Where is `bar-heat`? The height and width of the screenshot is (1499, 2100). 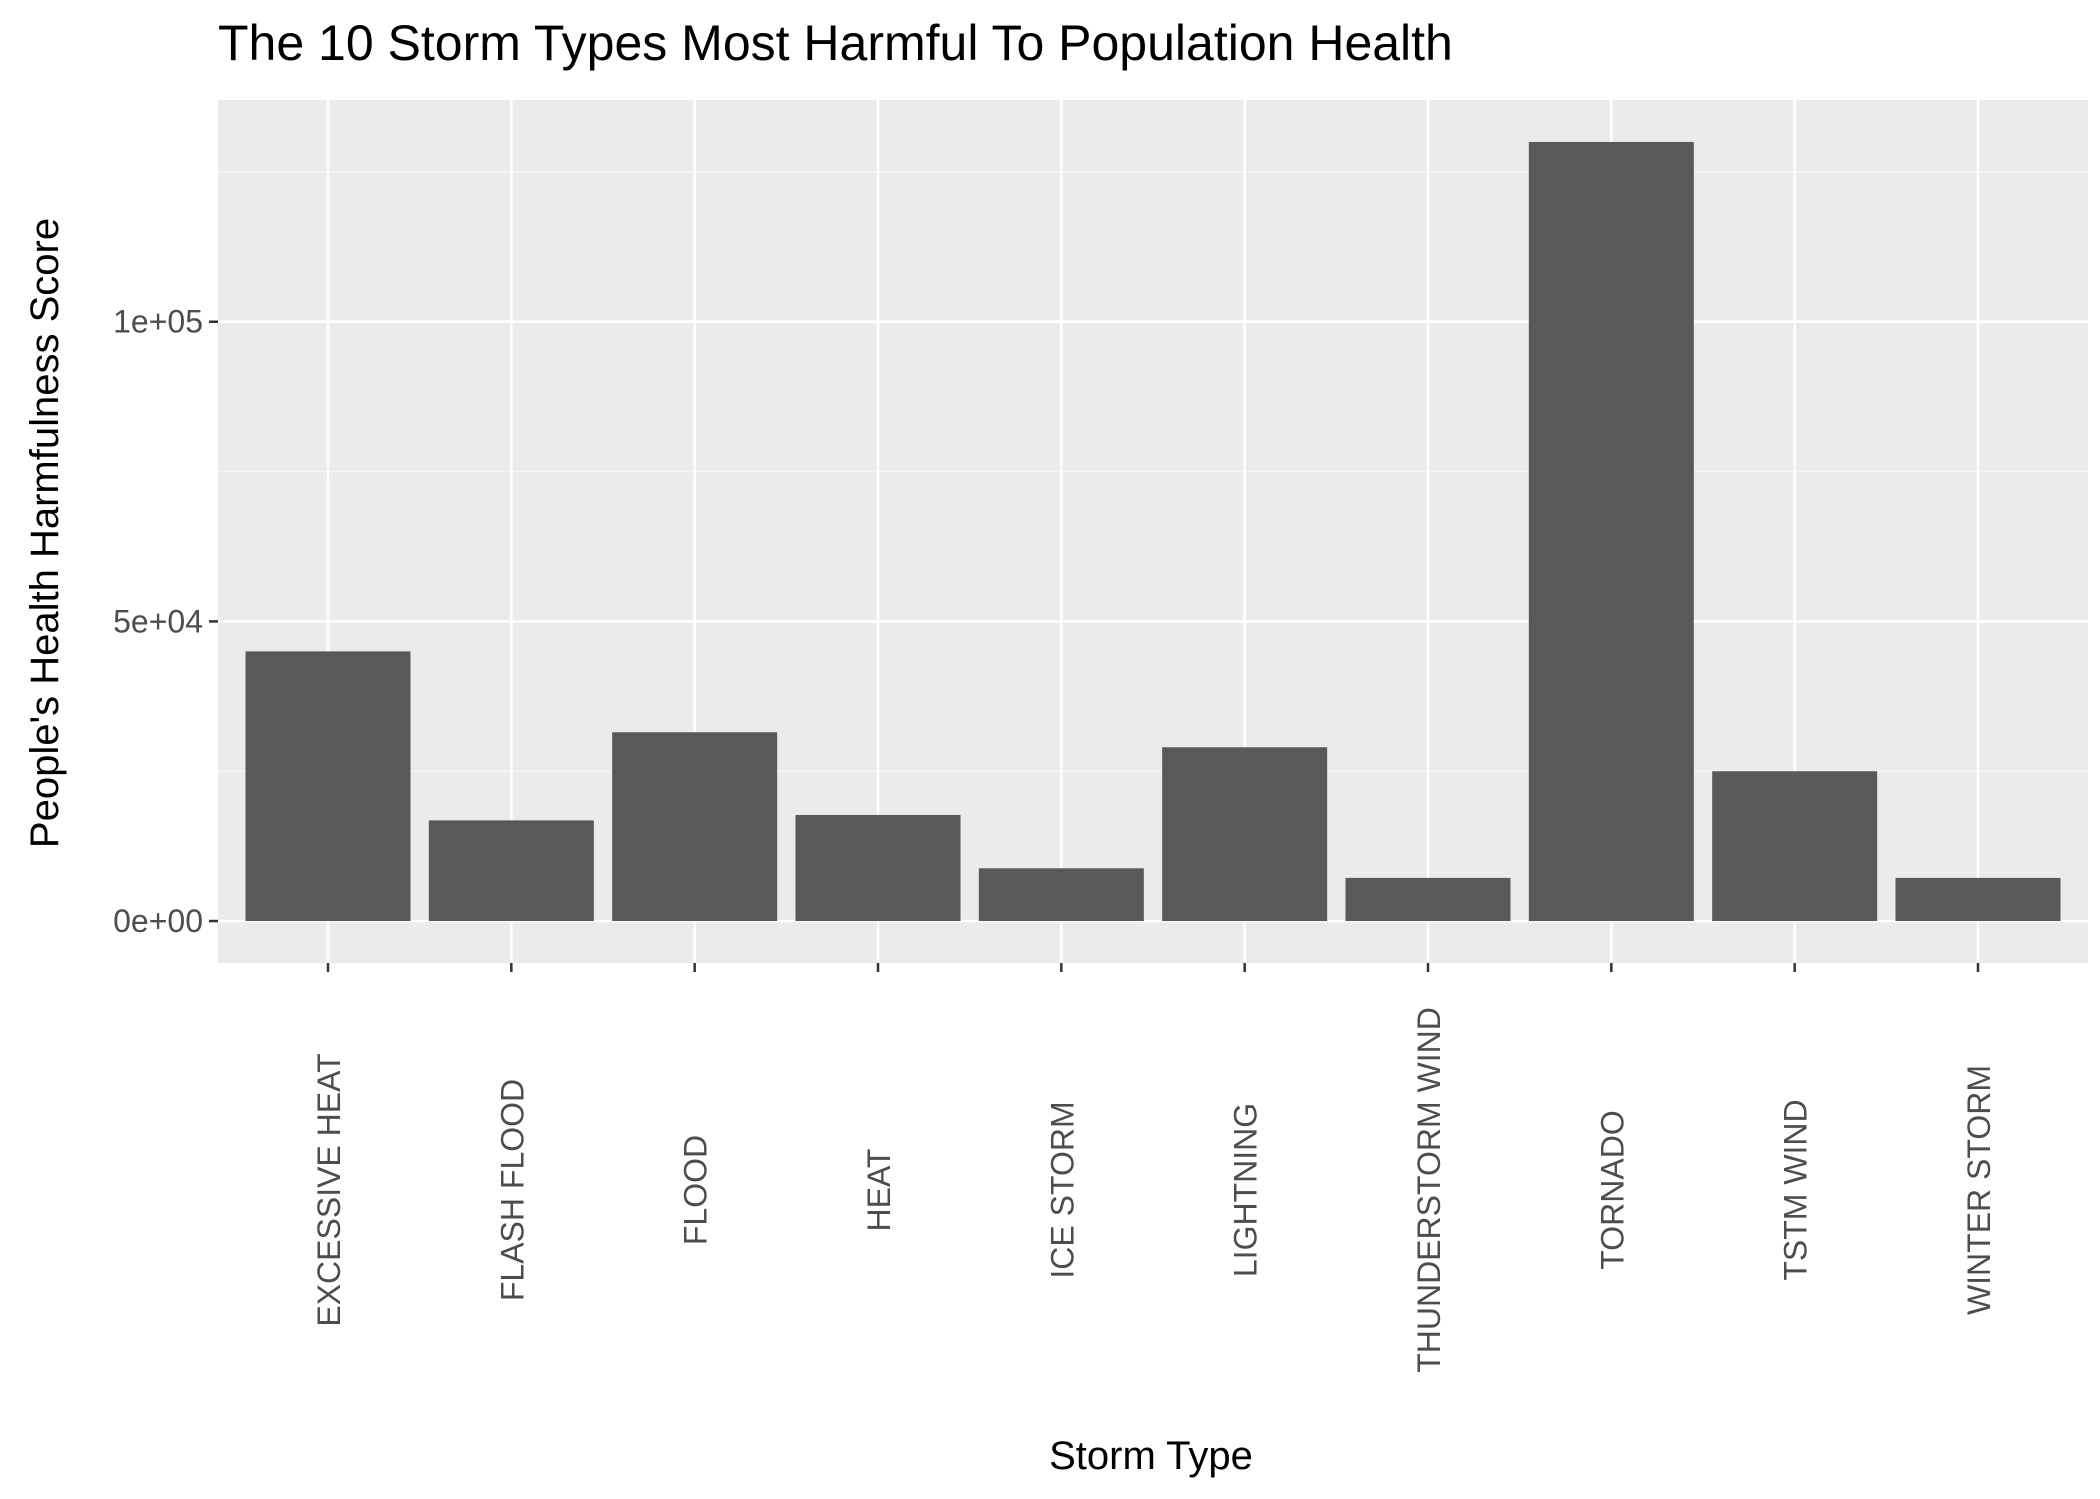 bar-heat is located at coordinates (878, 868).